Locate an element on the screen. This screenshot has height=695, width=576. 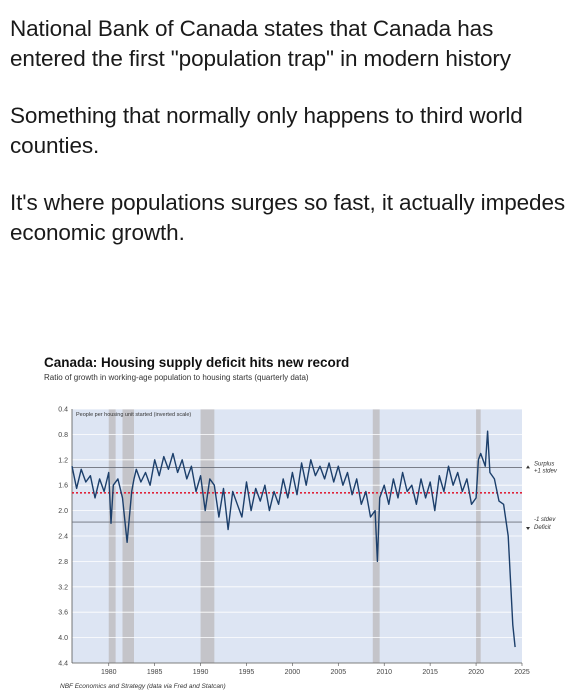
y-tick-label-10: 4.4 is located at coordinates (63, 664).